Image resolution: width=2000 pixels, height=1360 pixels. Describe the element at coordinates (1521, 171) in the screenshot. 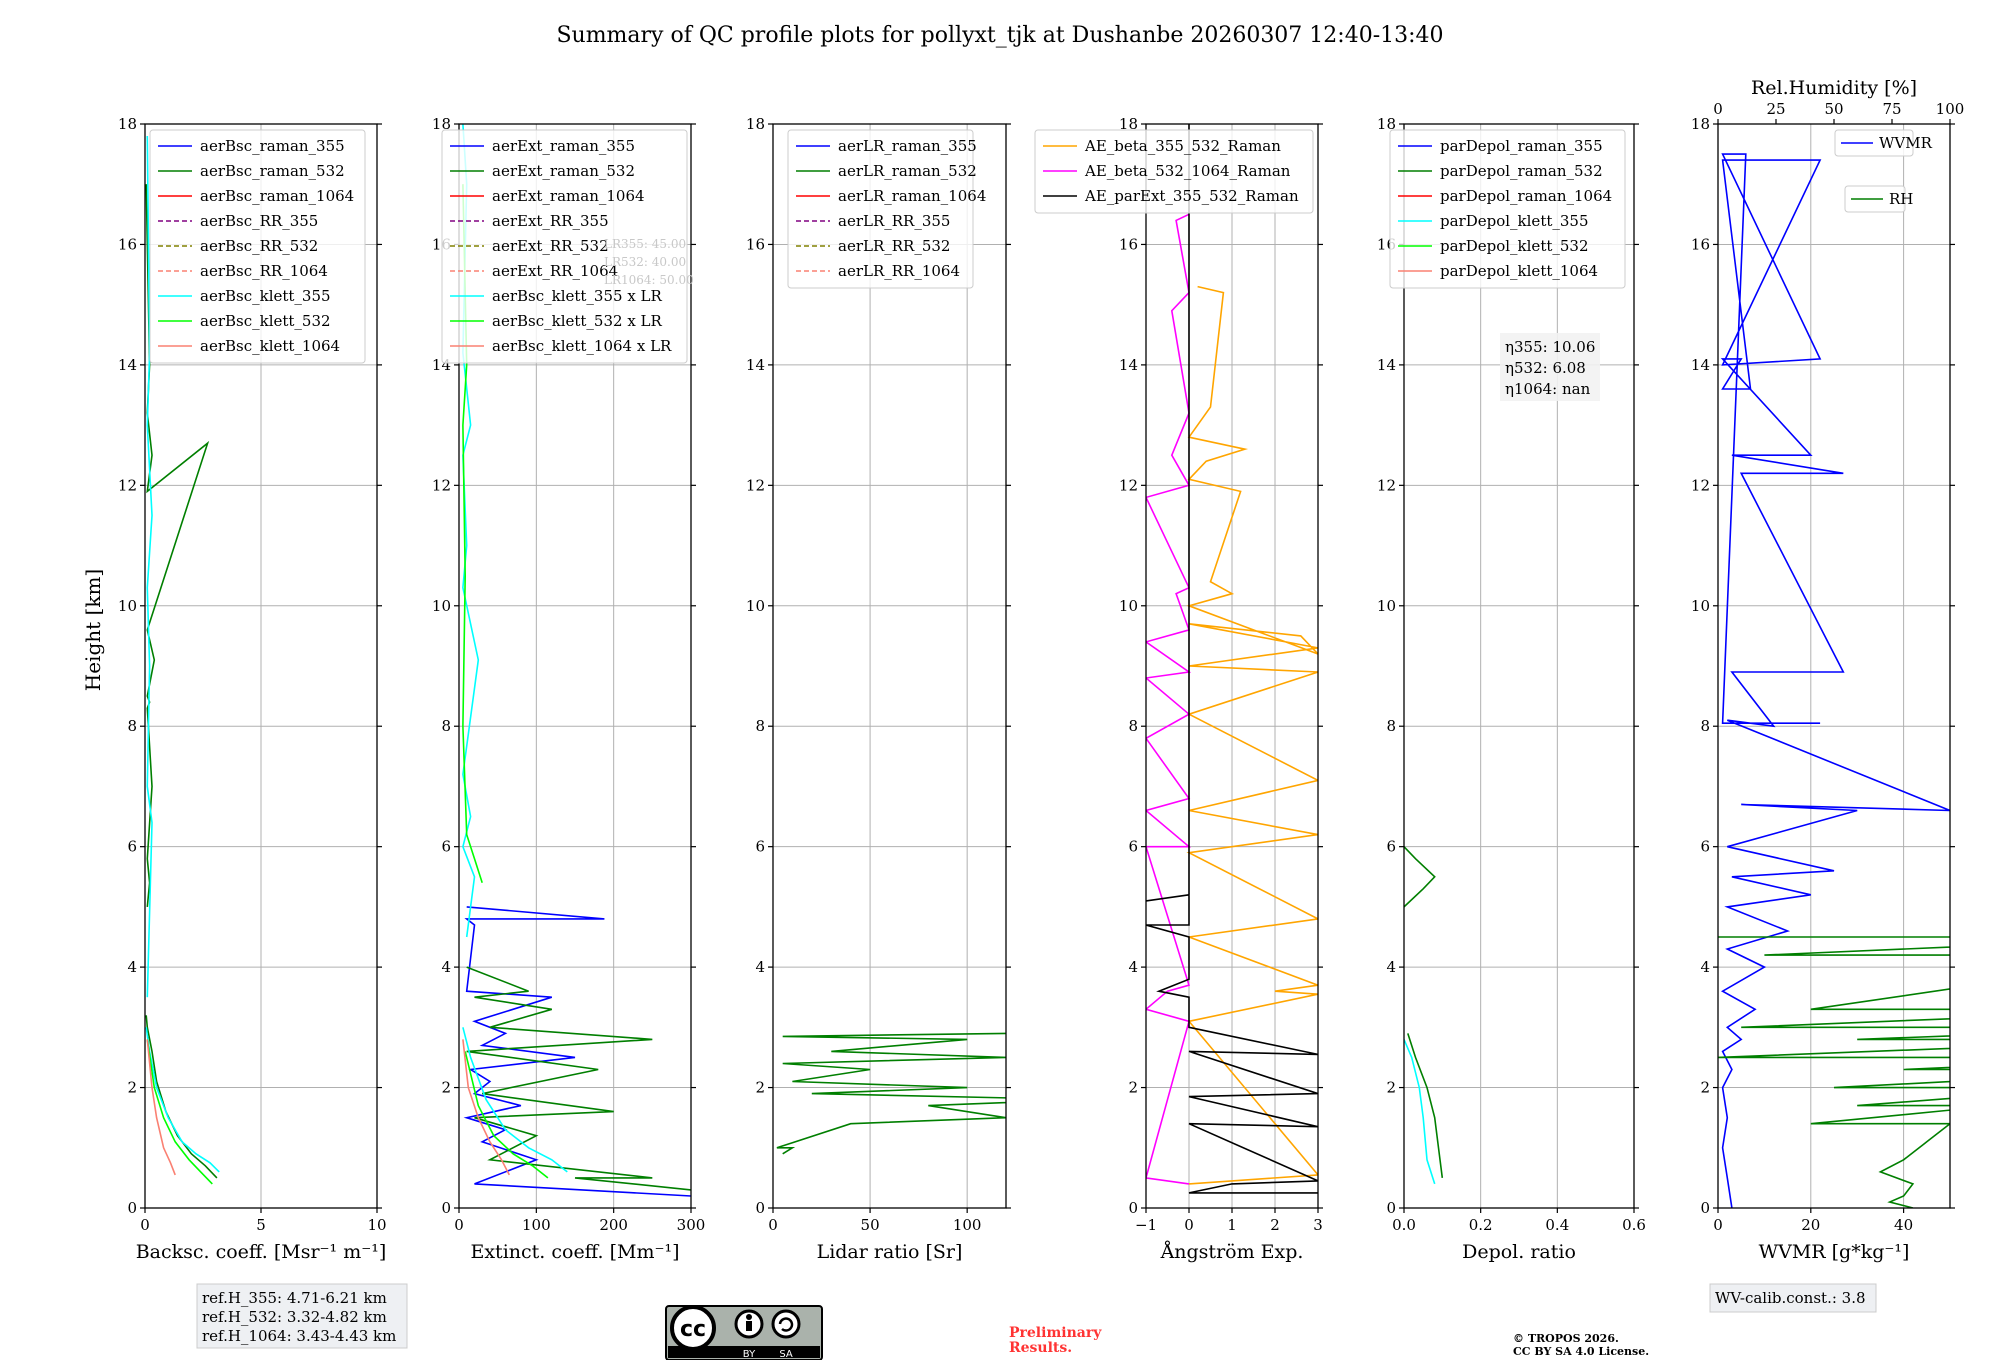

I see `legend-entry: parDepol_raman_532` at that location.